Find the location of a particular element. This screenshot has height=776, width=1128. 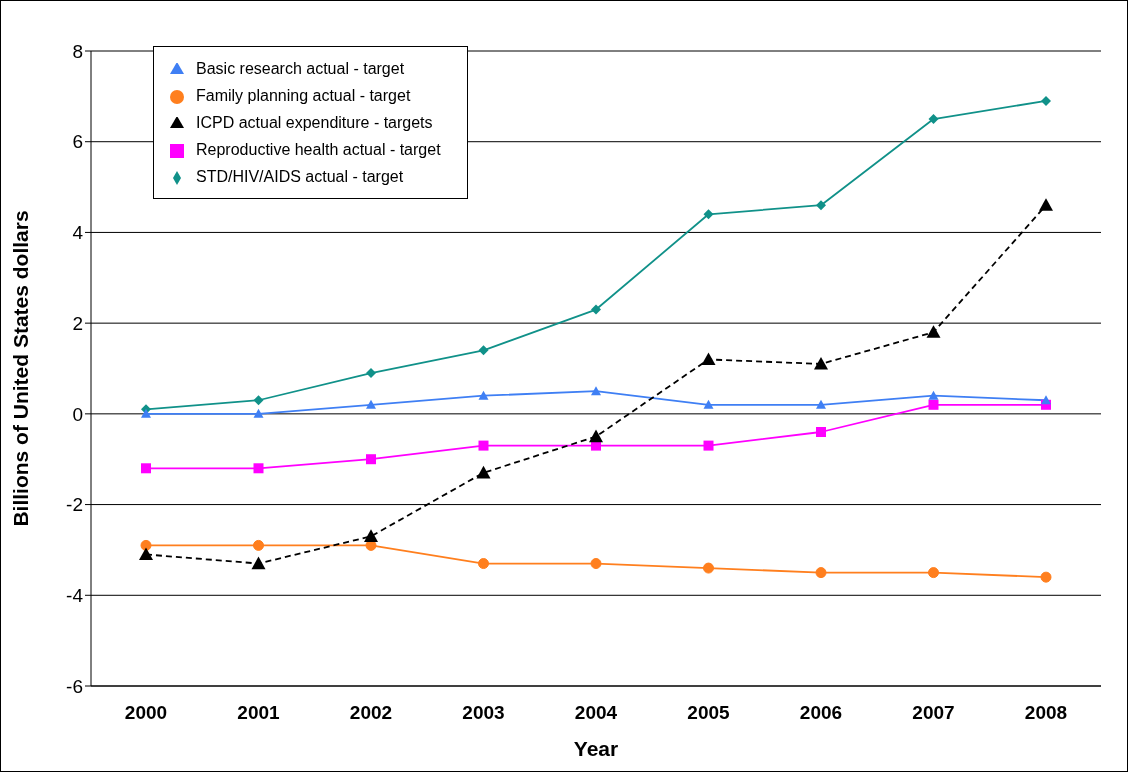

x-tick-label: 2004 is located at coordinates (596, 713).